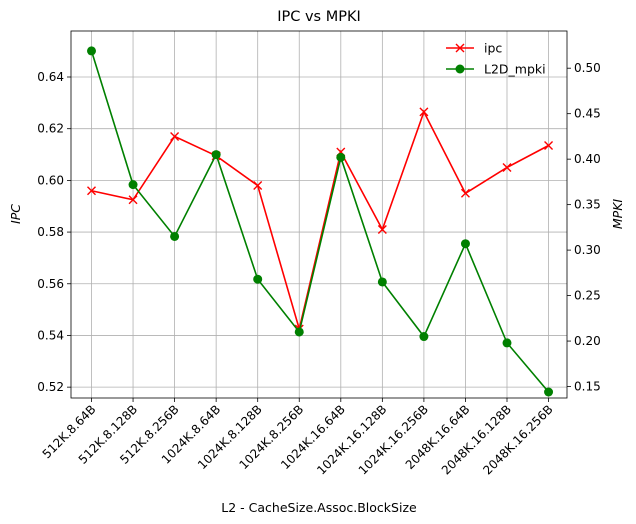  What do you see at coordinates (50, 232) in the screenshot?
I see `y-left-tick-label: 0.58` at bounding box center [50, 232].